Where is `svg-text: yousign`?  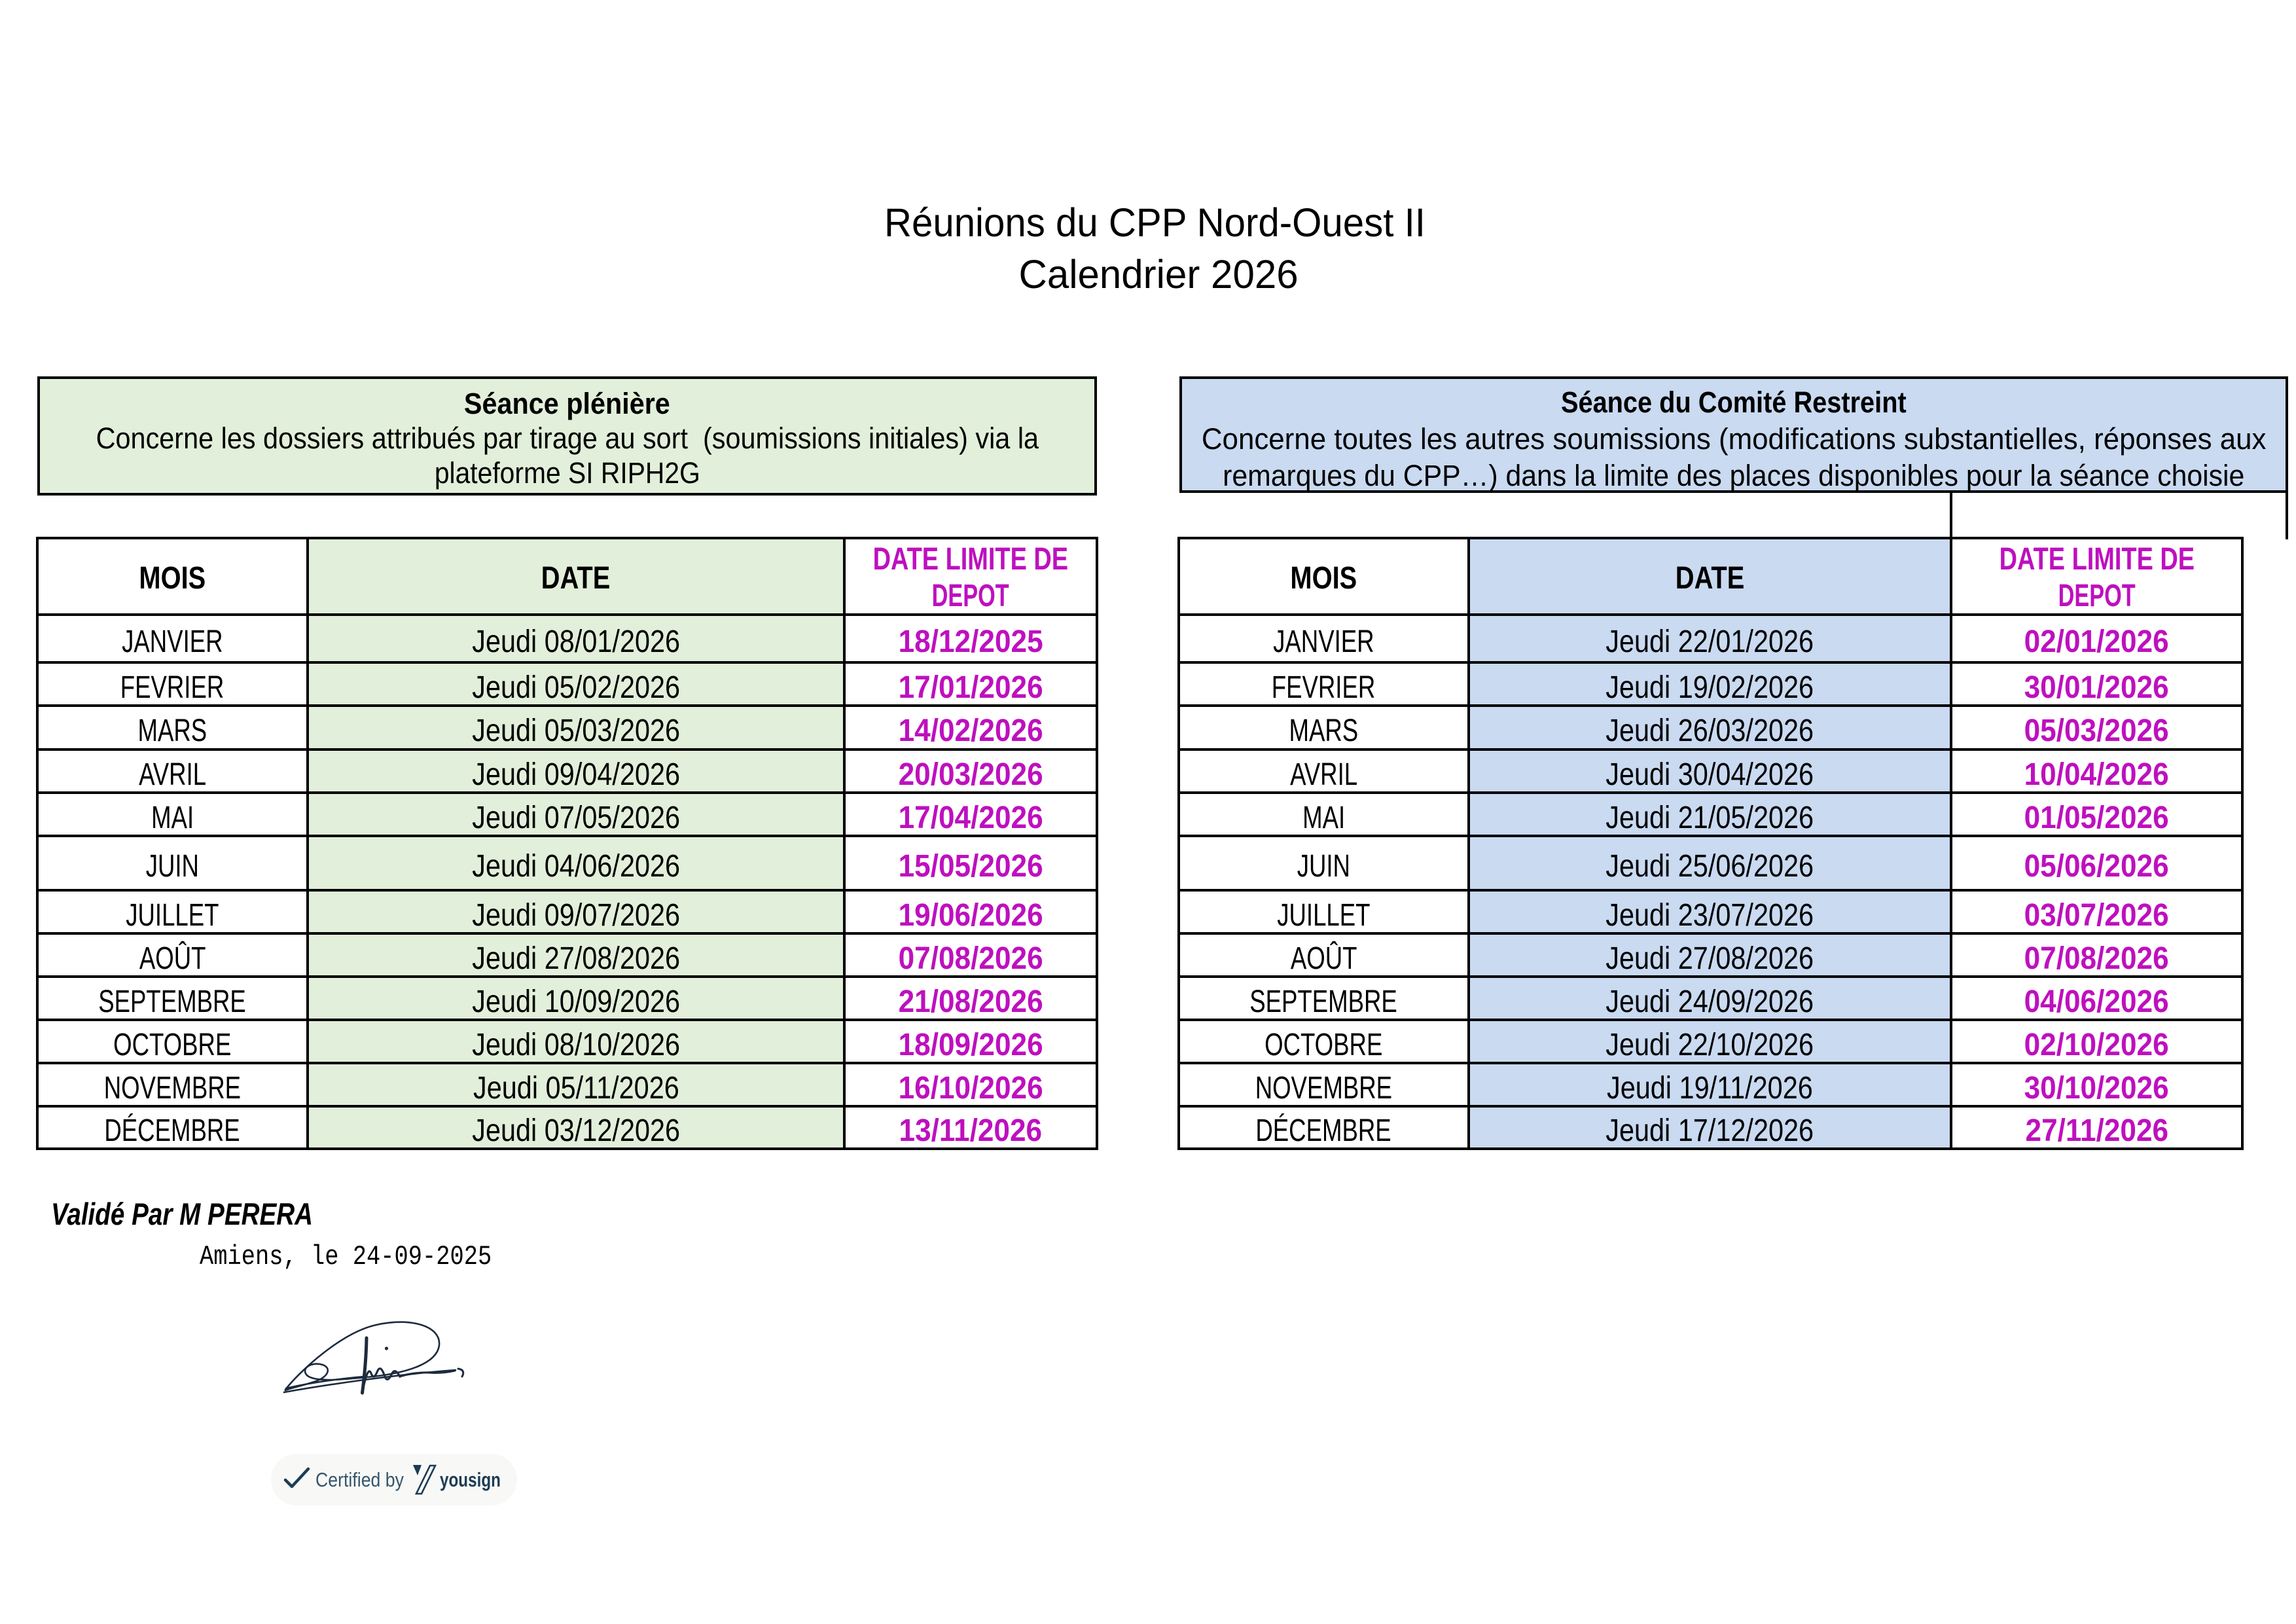
svg-text: yousign is located at coordinates (470, 1479).